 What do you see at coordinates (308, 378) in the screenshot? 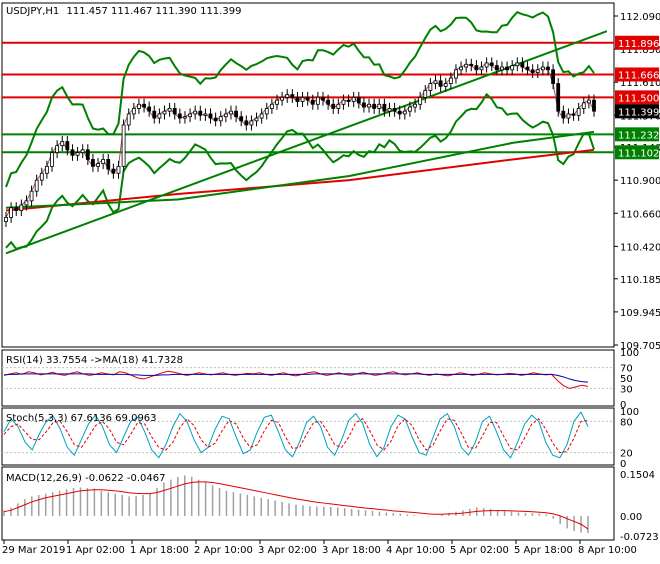
I see `rsi-pane` at bounding box center [308, 378].